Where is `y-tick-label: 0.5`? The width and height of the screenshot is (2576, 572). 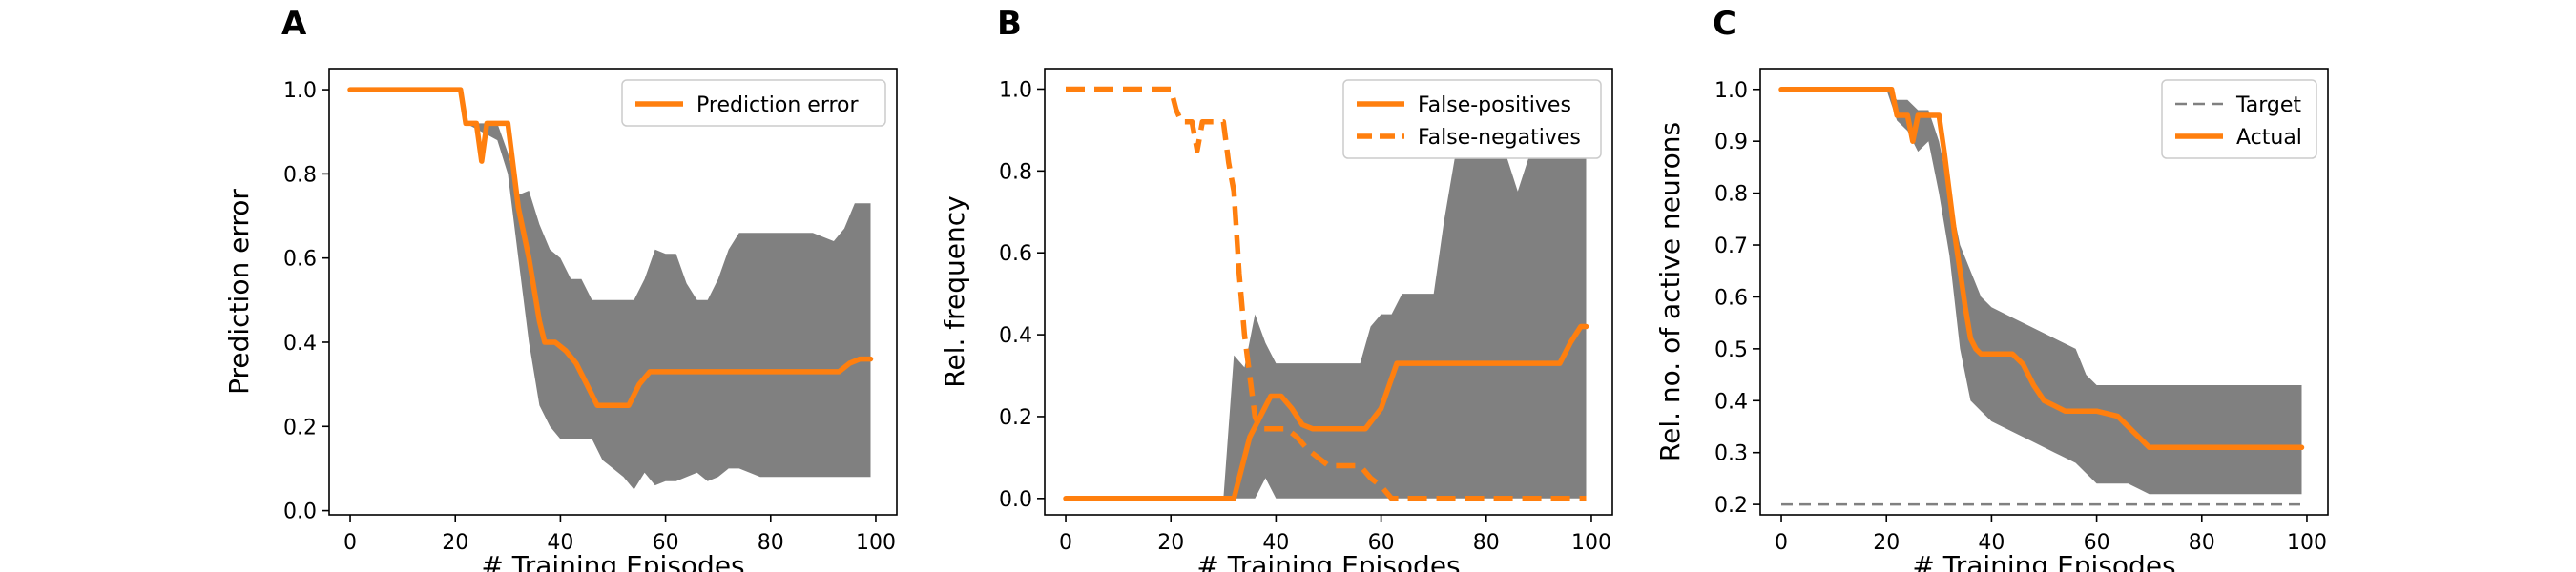 y-tick-label: 0.5 is located at coordinates (1731, 350).